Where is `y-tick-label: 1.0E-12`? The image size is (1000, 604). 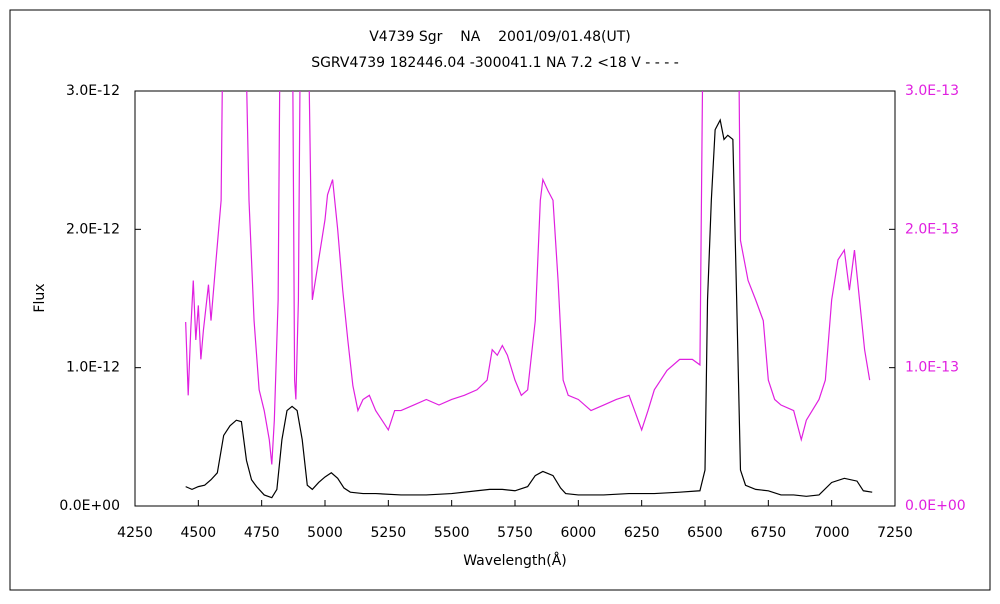 y-tick-label: 1.0E-12 is located at coordinates (93, 368).